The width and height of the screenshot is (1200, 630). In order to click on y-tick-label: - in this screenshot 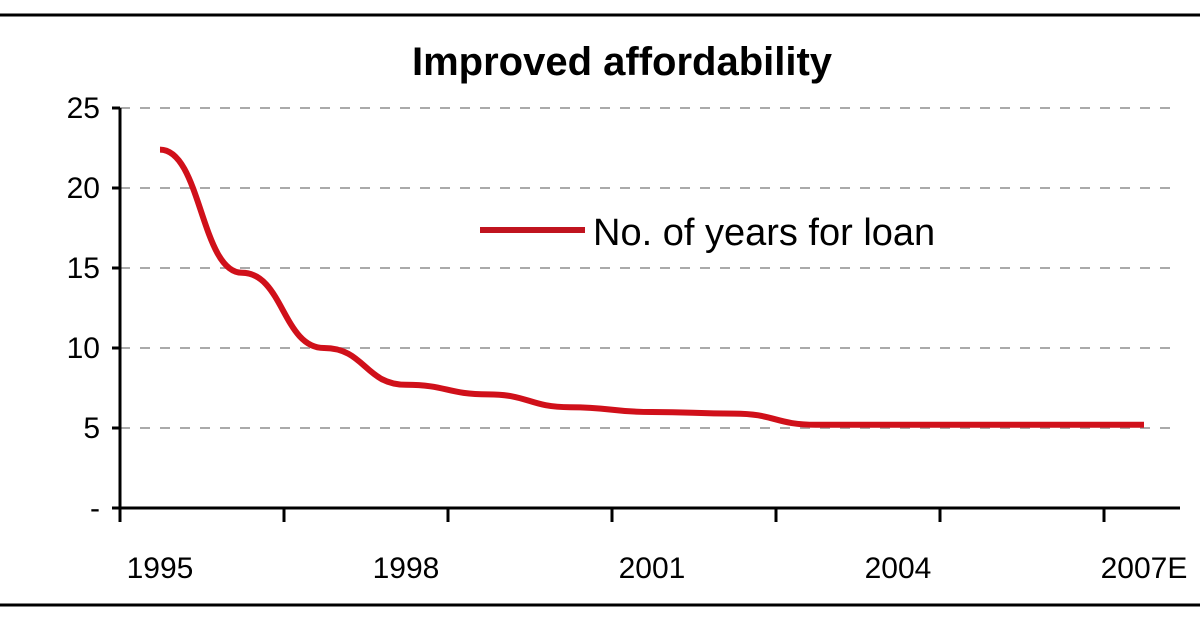, I will do `click(95, 508)`.